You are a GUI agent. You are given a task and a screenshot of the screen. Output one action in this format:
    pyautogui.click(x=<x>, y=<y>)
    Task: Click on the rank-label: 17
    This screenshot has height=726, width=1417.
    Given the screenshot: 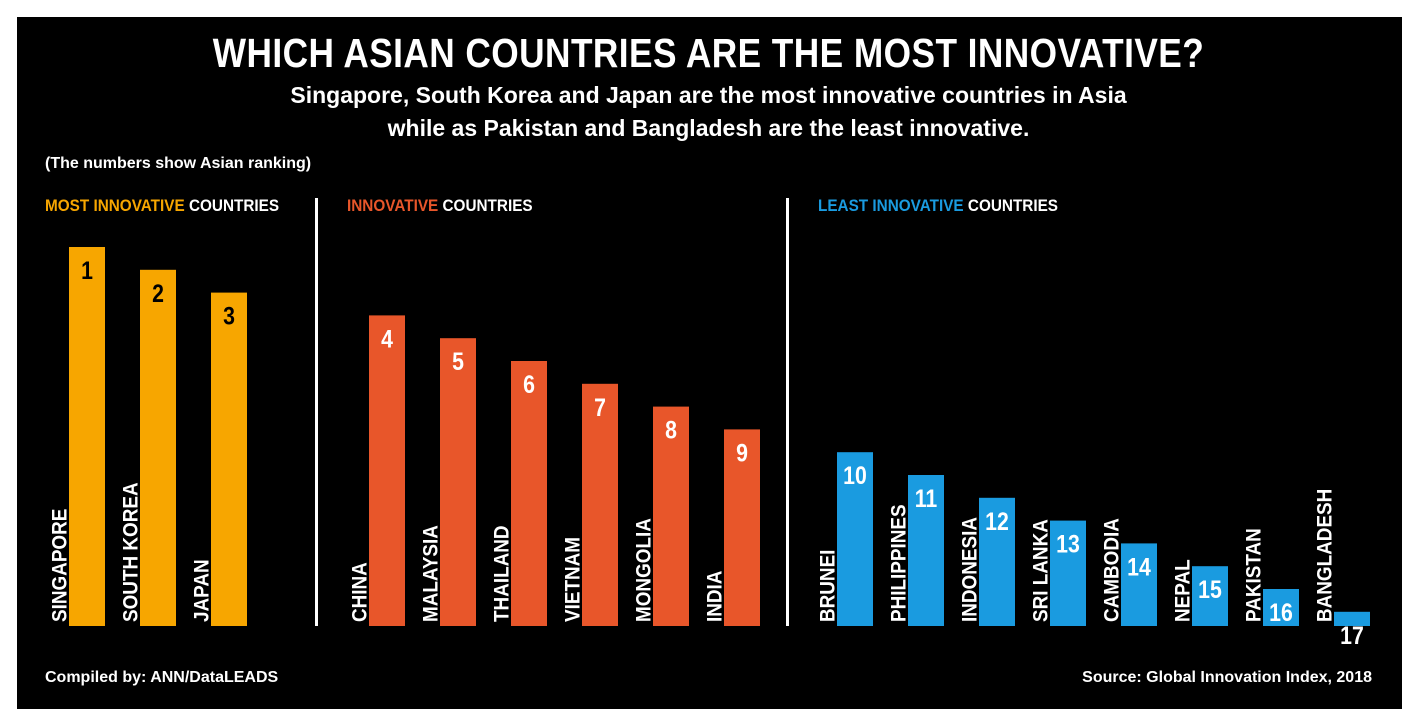 What is the action you would take?
    pyautogui.click(x=1352, y=635)
    